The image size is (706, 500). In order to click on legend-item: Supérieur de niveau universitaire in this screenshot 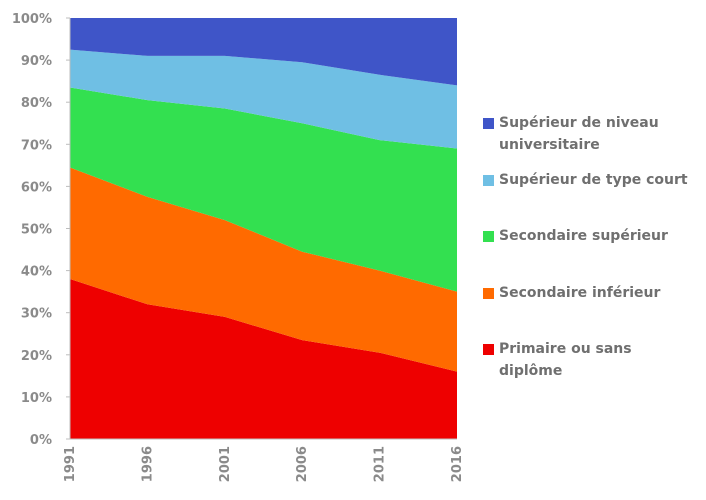, I will do `click(590, 134)`.